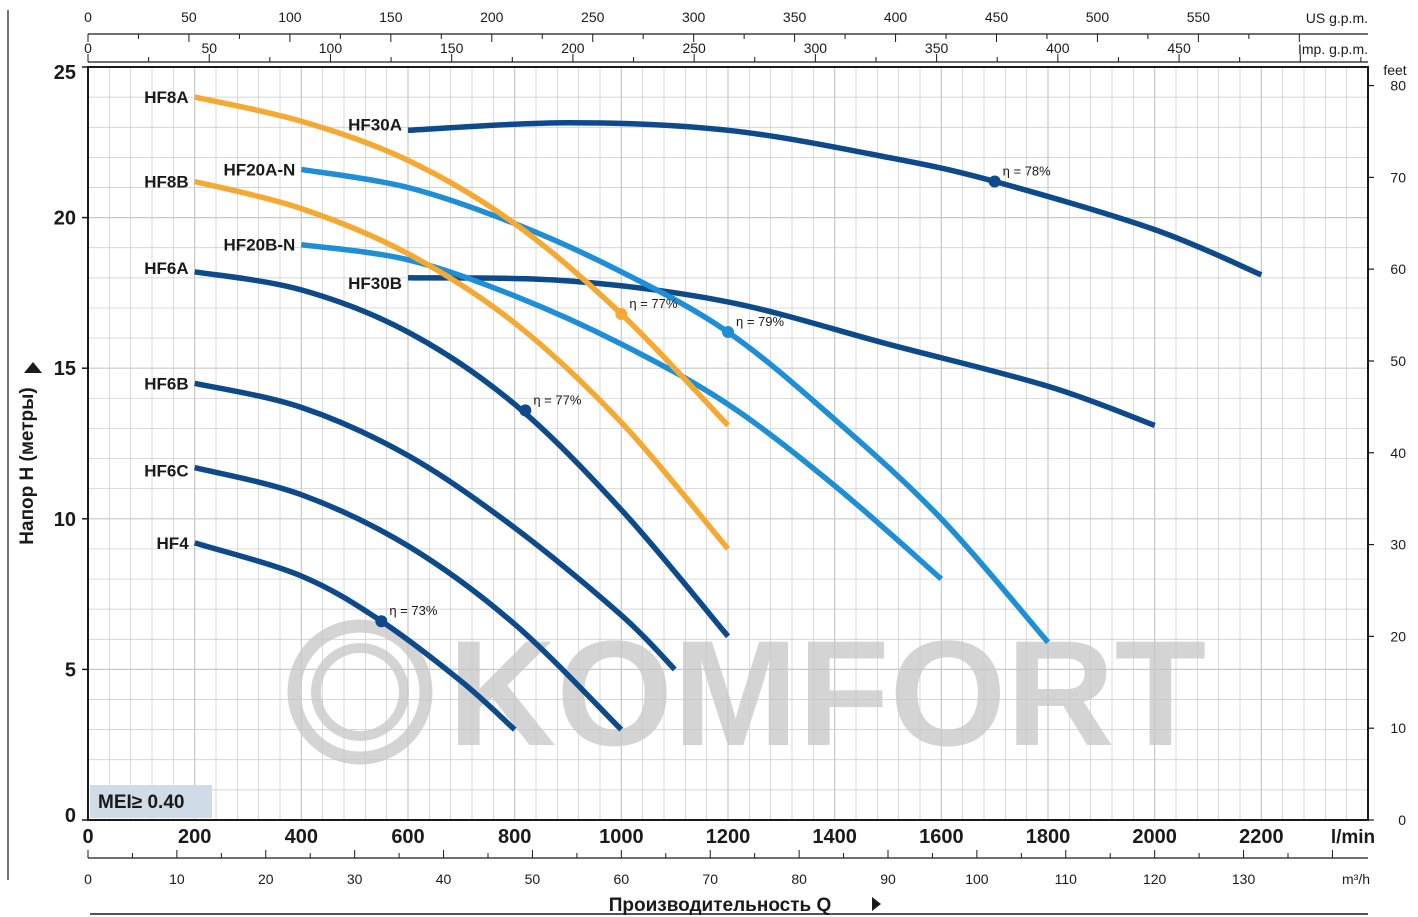 The width and height of the screenshot is (1418, 917). Describe the element at coordinates (444, 879) in the screenshot. I see `m3h-tick-label: 40` at that location.